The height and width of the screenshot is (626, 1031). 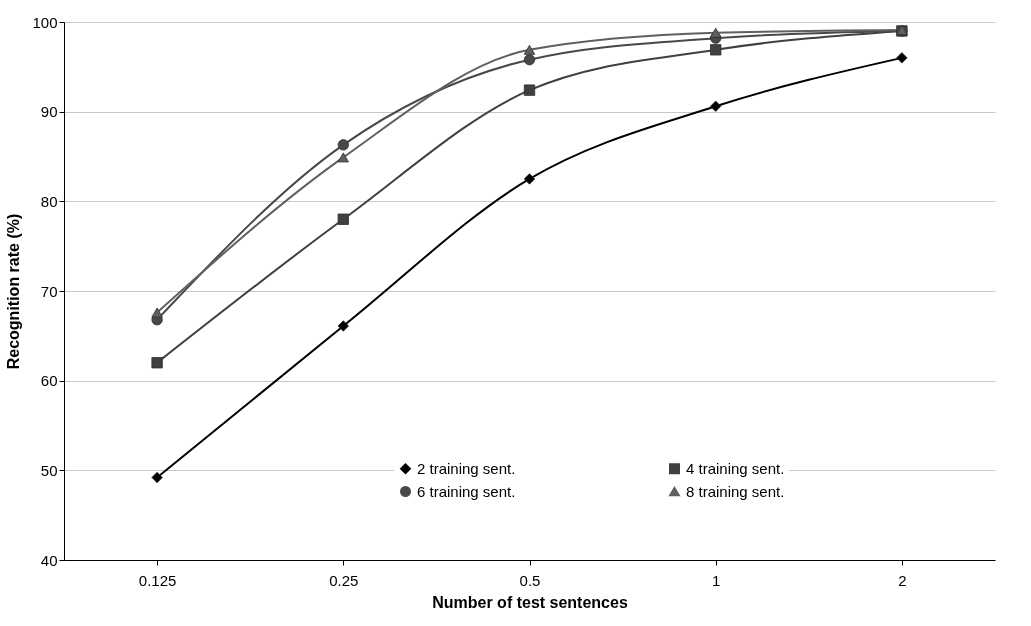 What do you see at coordinates (735, 468) in the screenshot?
I see `legend-label: 4 training sent.` at bounding box center [735, 468].